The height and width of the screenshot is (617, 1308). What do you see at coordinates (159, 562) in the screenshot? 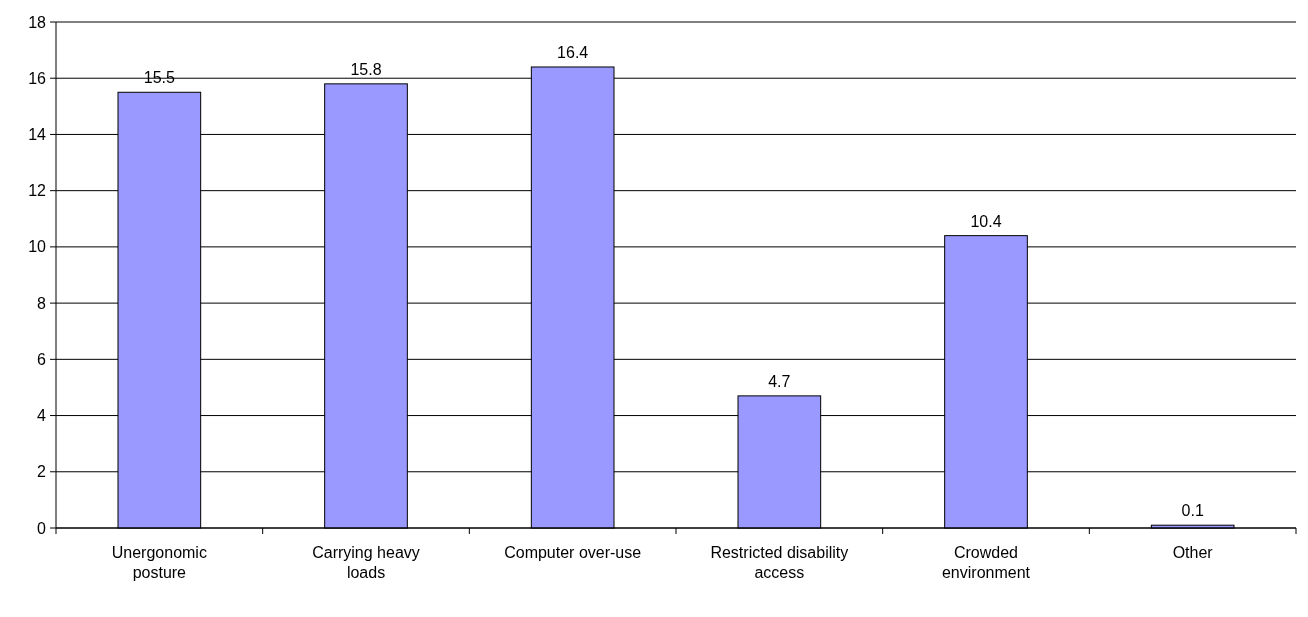
I see `x-tick-label: Unergonomic posture` at bounding box center [159, 562].